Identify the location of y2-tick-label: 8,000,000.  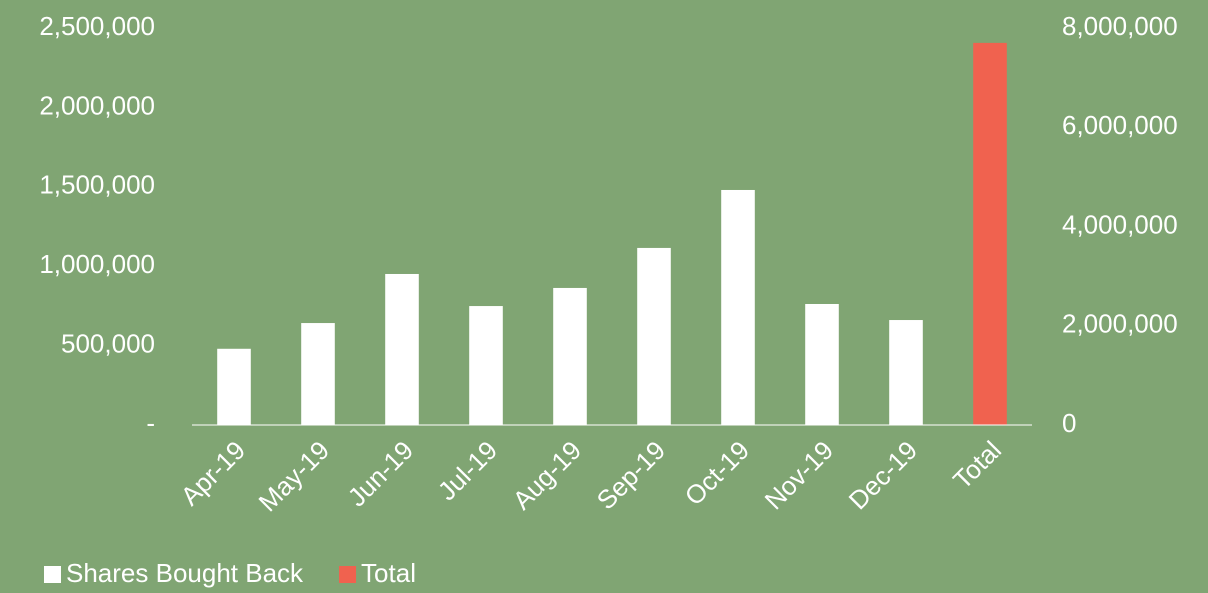
(1120, 26).